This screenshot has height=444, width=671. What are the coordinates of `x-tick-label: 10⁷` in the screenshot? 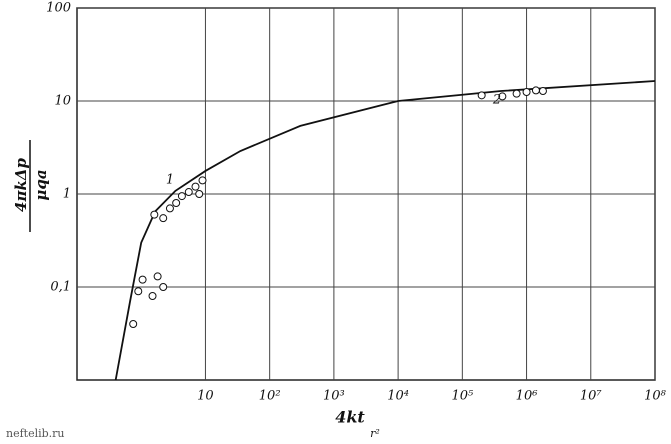 It's located at (591, 396).